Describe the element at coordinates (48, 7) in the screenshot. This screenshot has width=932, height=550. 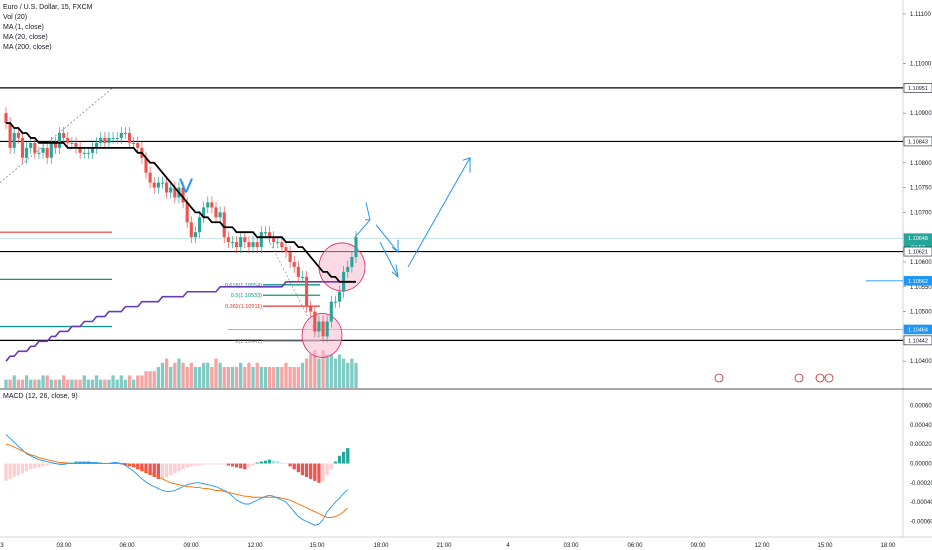
I see `legend-symbol: Euro / U.S. Dollar, 15, FXCM` at that location.